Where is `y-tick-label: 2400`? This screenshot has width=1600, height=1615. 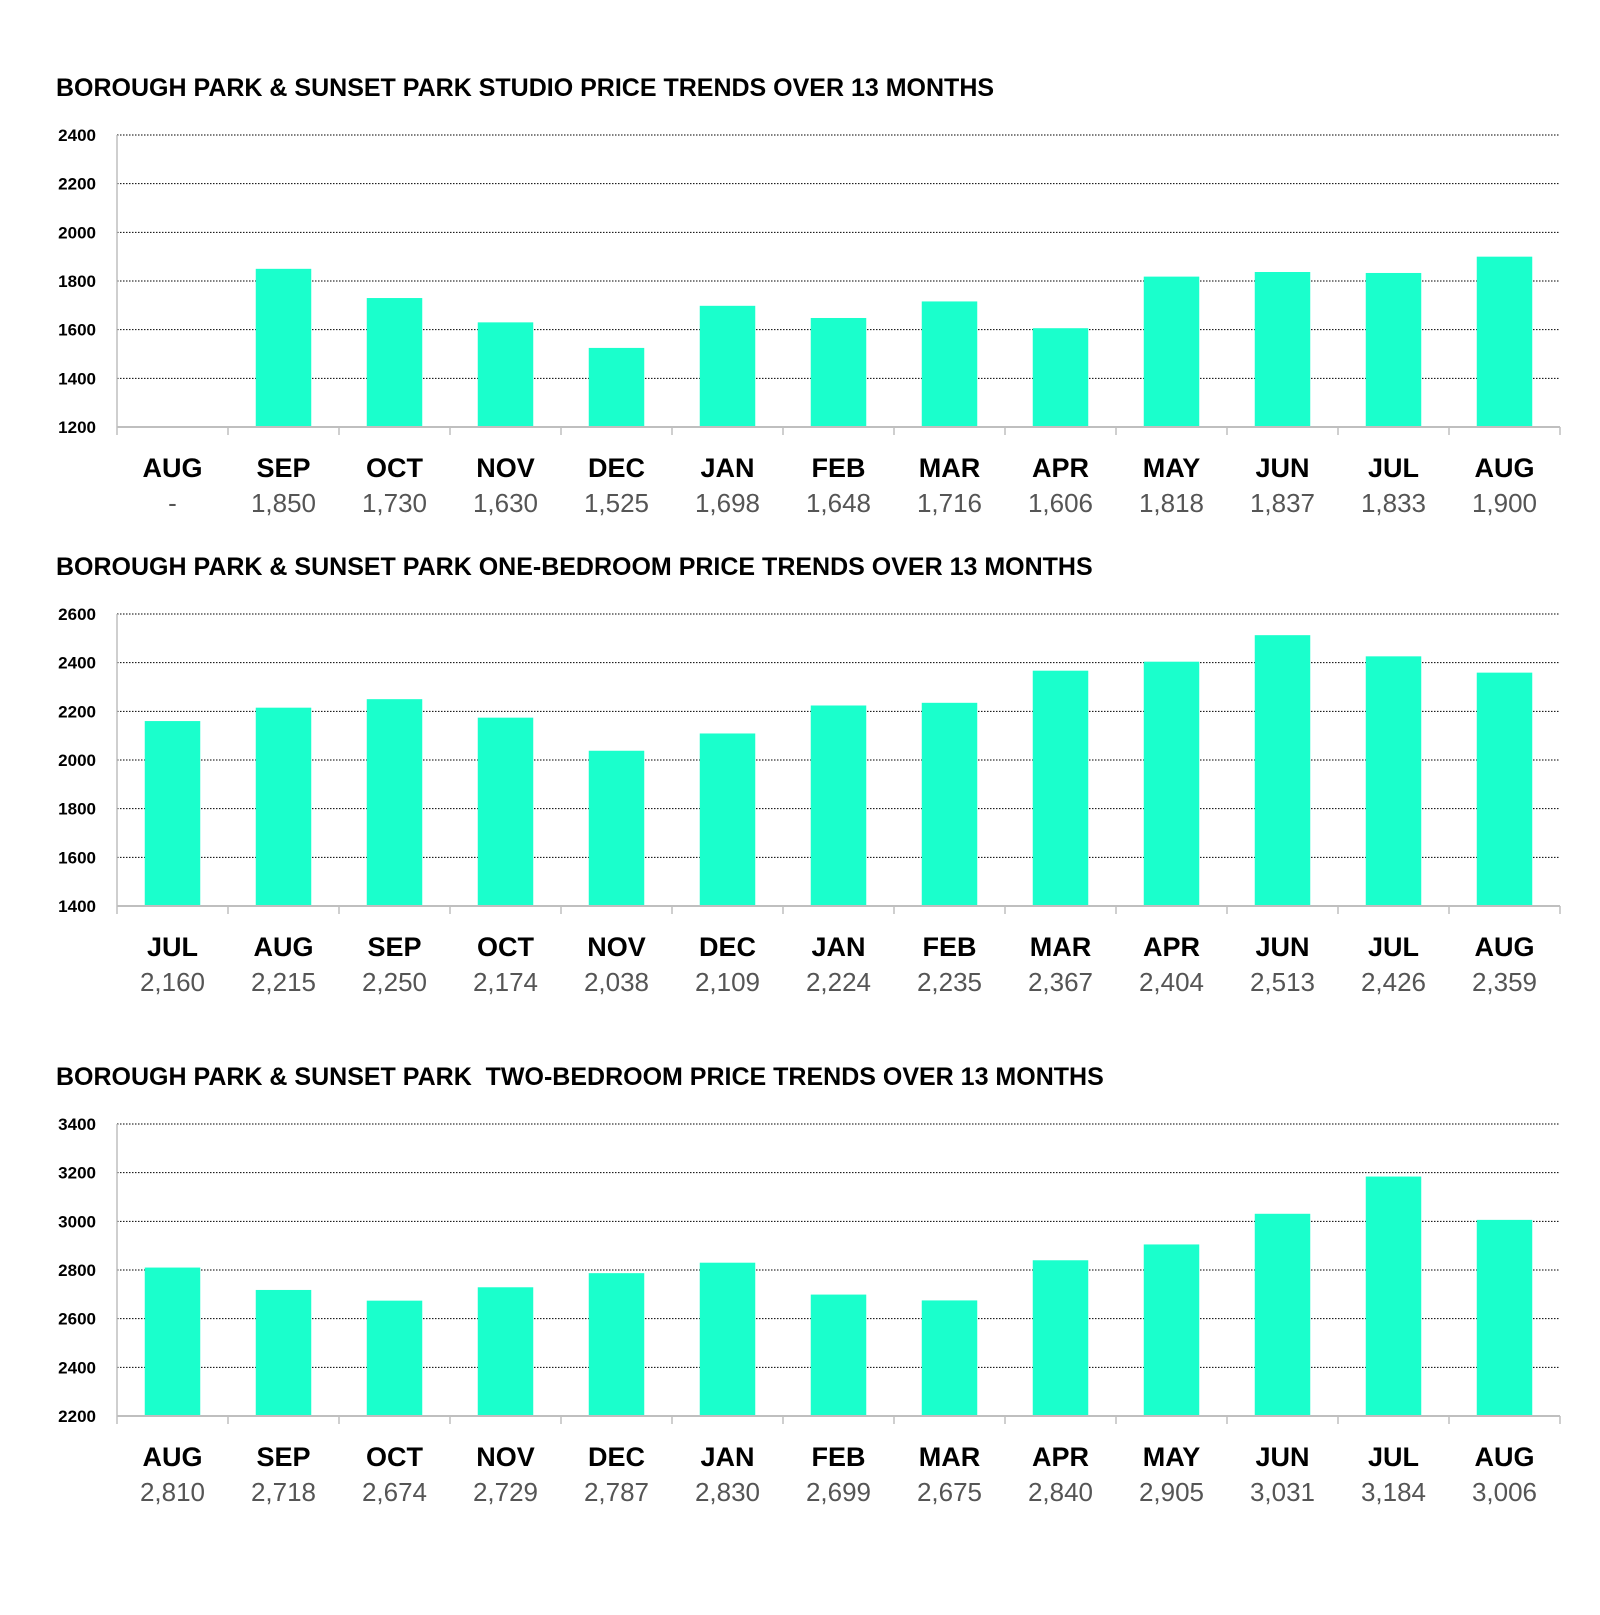 y-tick-label: 2400 is located at coordinates (77, 1367).